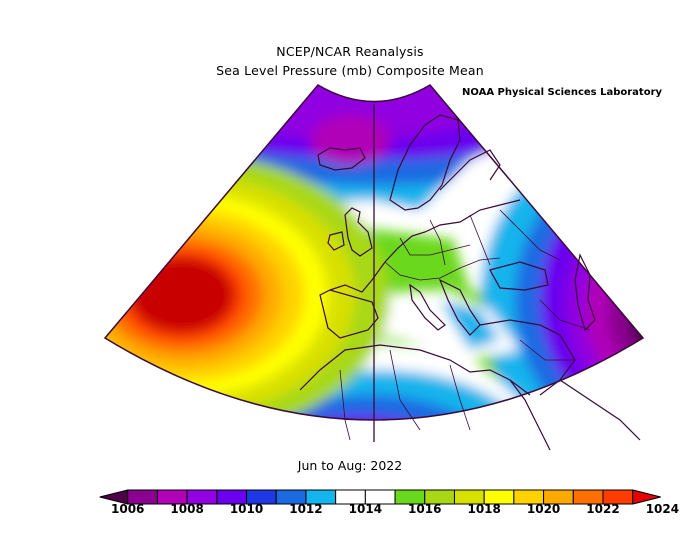 The height and width of the screenshot is (542, 700). What do you see at coordinates (484, 509) in the screenshot?
I see `colorbar-tick-label: 1018` at bounding box center [484, 509].